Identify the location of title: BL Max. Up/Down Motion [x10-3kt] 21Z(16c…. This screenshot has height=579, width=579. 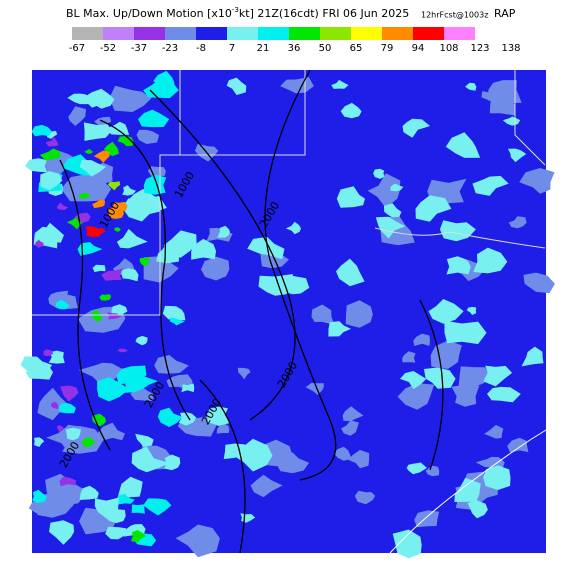
(237, 13).